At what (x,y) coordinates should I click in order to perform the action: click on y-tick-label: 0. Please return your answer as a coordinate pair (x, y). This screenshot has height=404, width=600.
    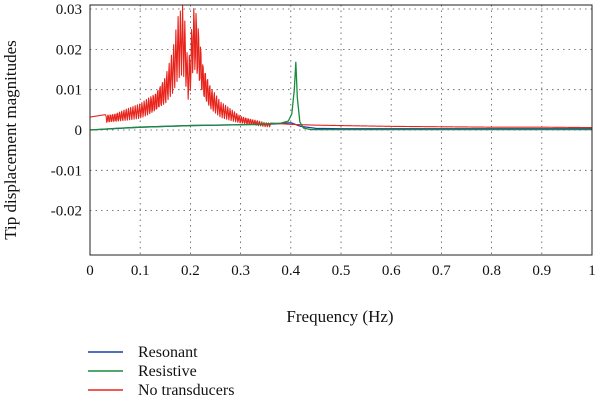
    Looking at the image, I should click on (79, 131).